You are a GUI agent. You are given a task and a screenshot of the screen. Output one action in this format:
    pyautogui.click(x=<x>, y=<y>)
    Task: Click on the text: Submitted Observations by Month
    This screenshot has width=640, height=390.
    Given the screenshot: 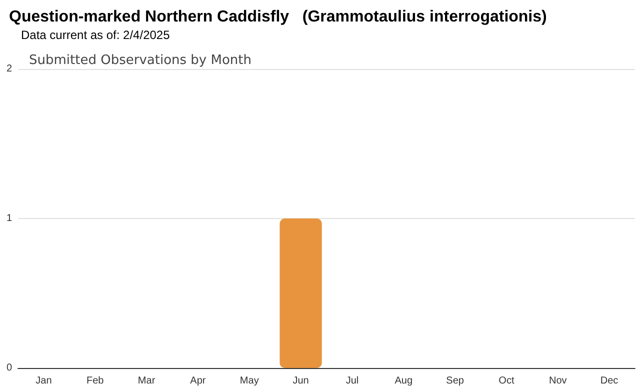 What is the action you would take?
    pyautogui.click(x=140, y=60)
    